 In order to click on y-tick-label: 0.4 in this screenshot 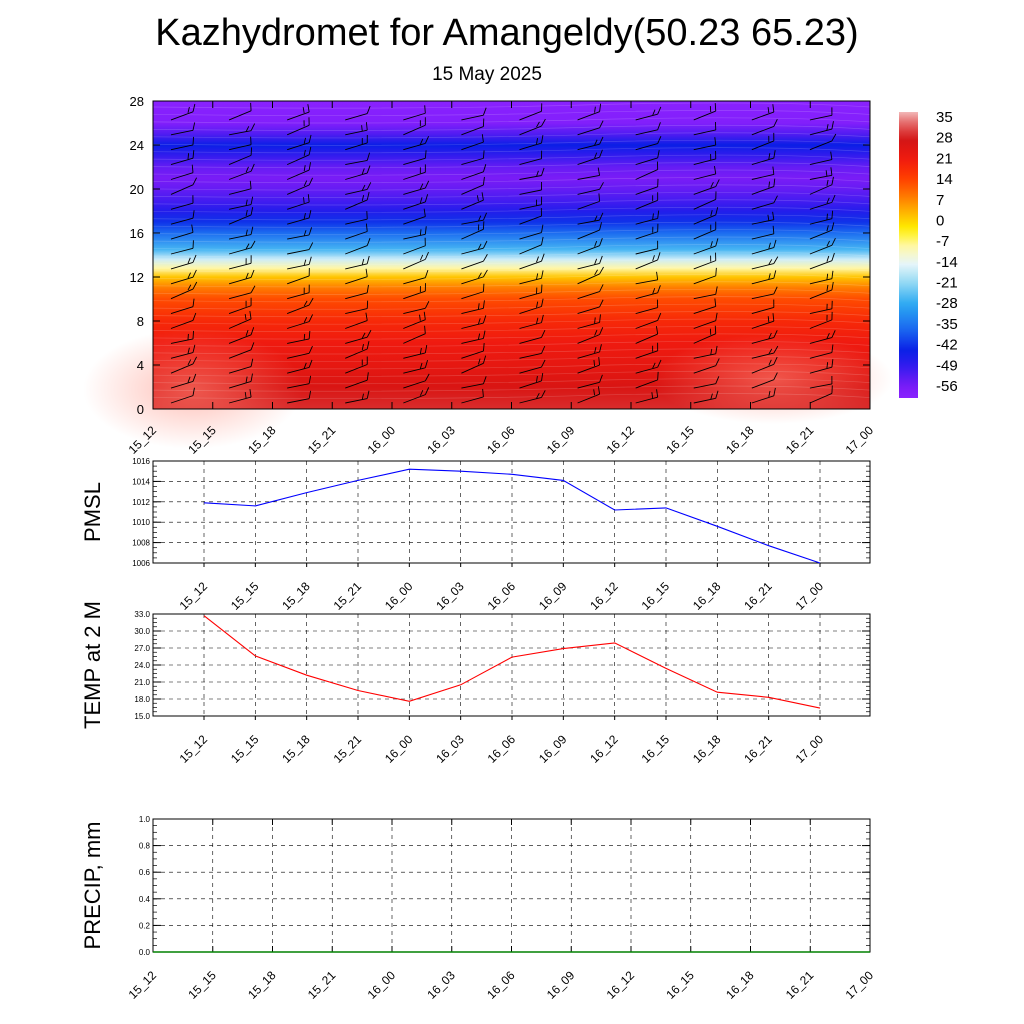, I will do `click(145, 899)`.